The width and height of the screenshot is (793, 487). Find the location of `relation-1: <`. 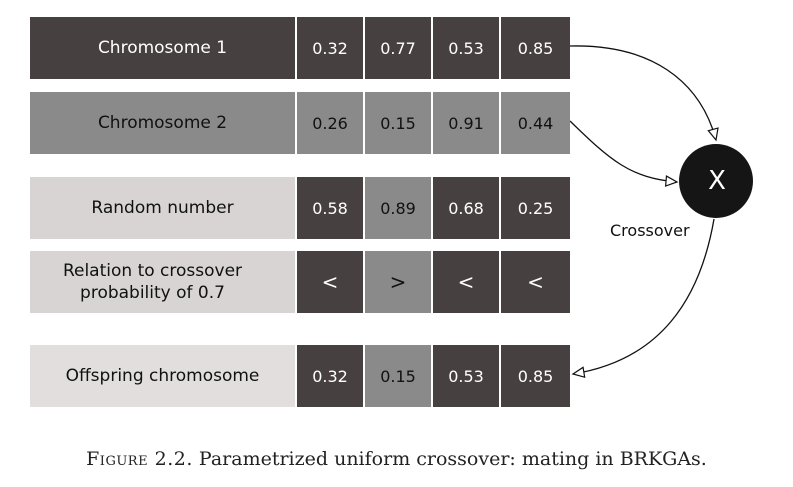

relation-1: < is located at coordinates (330, 282).